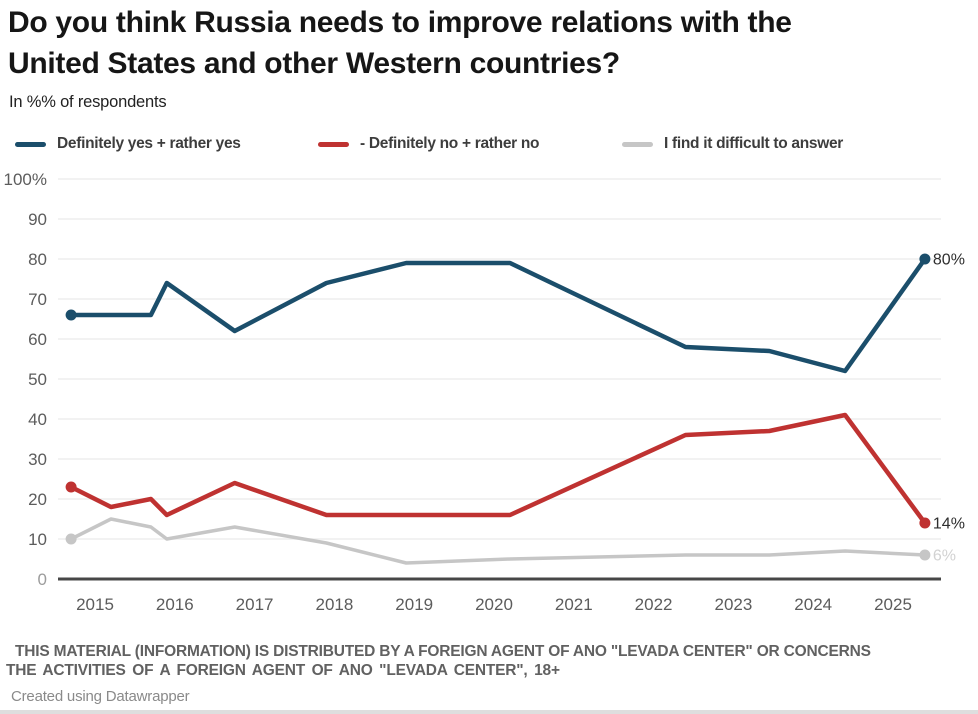  Describe the element at coordinates (149, 143) in the screenshot. I see `legend-label: Definitely yes + rather yes` at that location.